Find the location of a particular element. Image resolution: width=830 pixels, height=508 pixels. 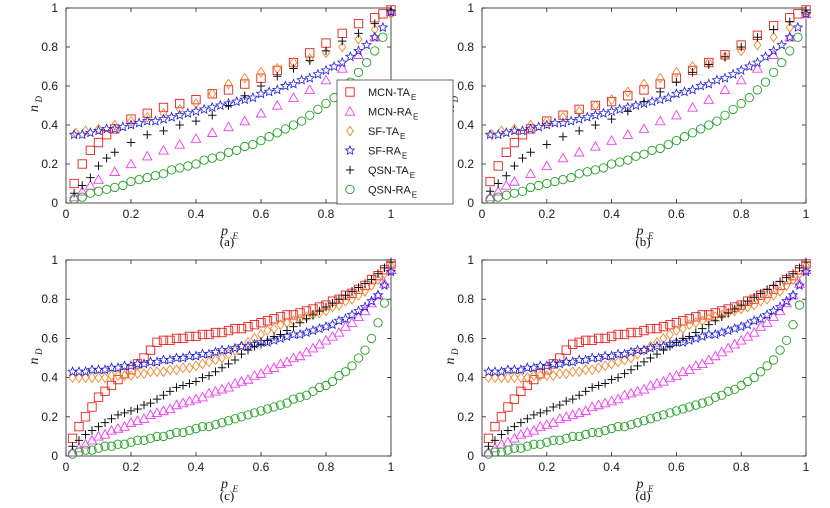

y-axis-label-subscript: D is located at coordinates (455, 100).